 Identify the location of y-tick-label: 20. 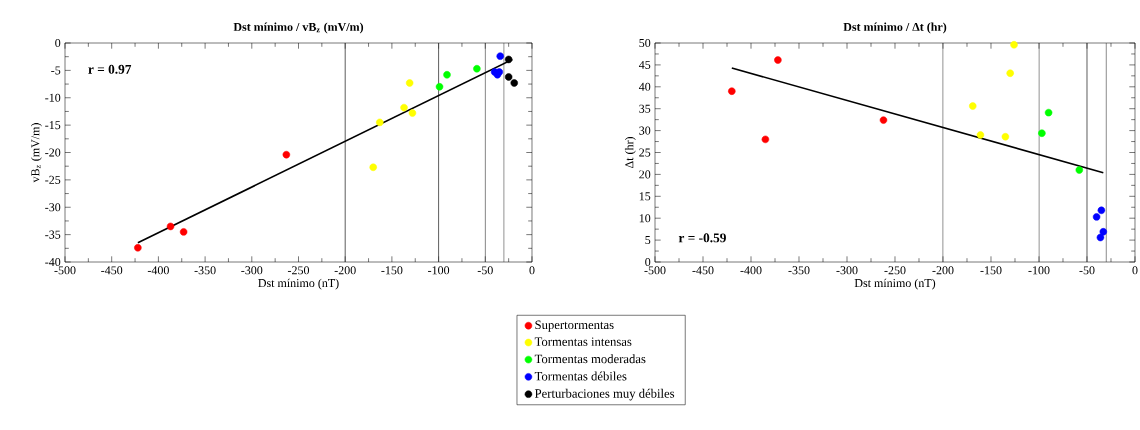
(645, 174).